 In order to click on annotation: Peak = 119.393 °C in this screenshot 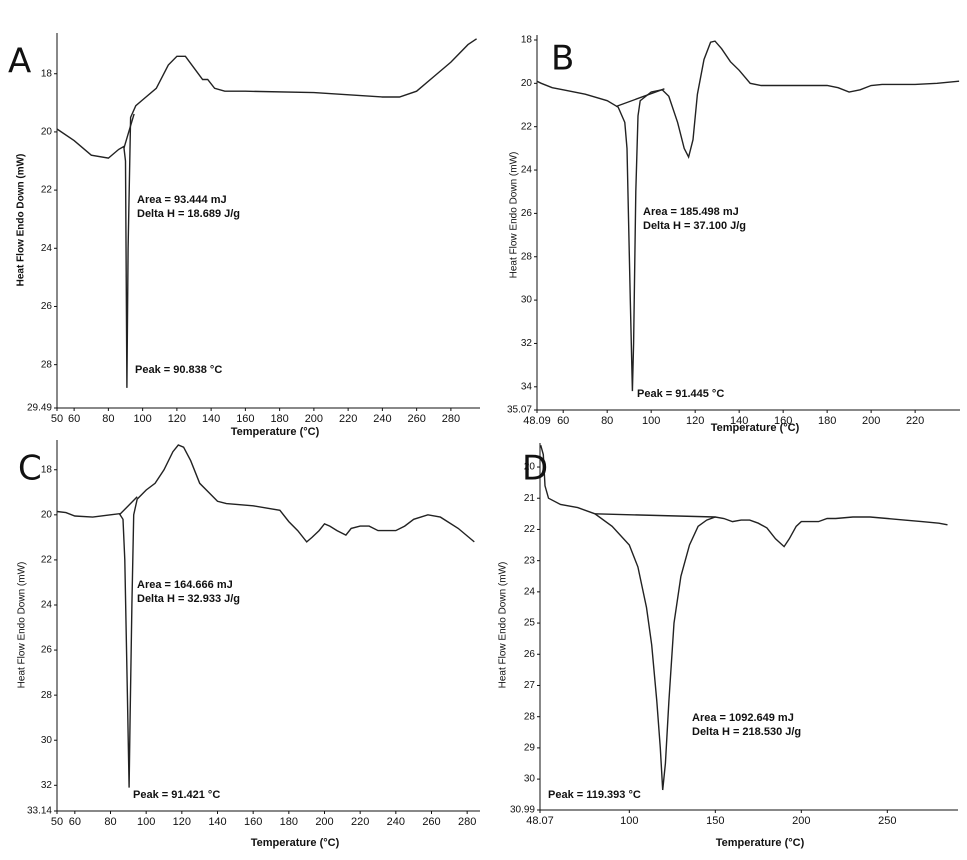, I will do `click(594, 795)`.